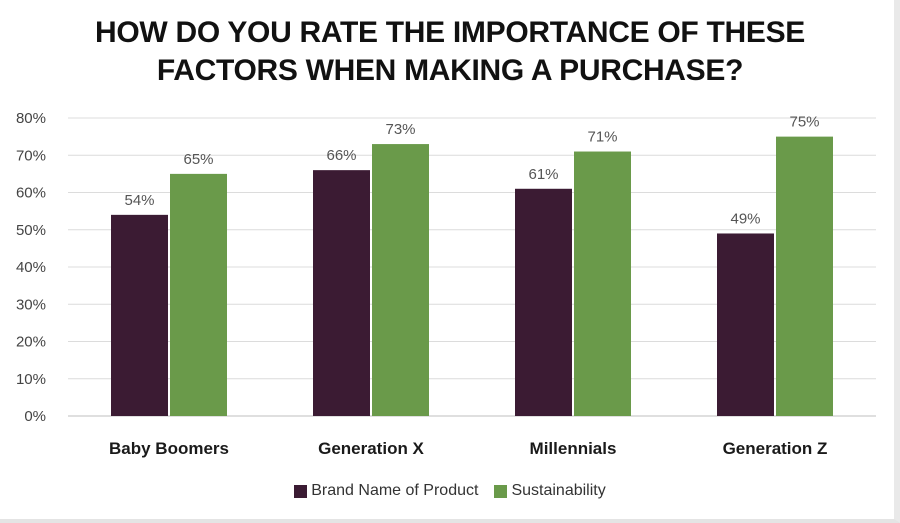  What do you see at coordinates (35, 416) in the screenshot?
I see `y-tick-label: 0%` at bounding box center [35, 416].